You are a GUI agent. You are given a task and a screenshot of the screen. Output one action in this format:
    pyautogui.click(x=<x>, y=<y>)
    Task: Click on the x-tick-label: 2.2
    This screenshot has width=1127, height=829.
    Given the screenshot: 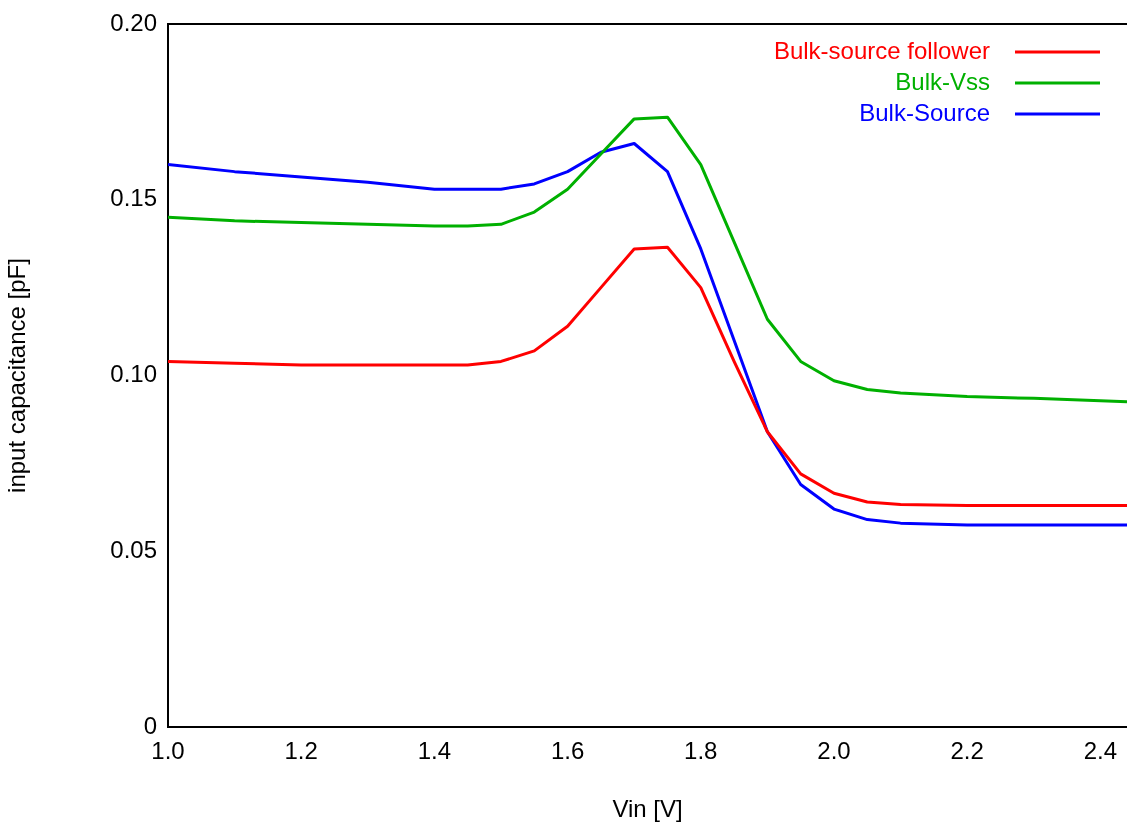 What is the action you would take?
    pyautogui.click(x=967, y=751)
    